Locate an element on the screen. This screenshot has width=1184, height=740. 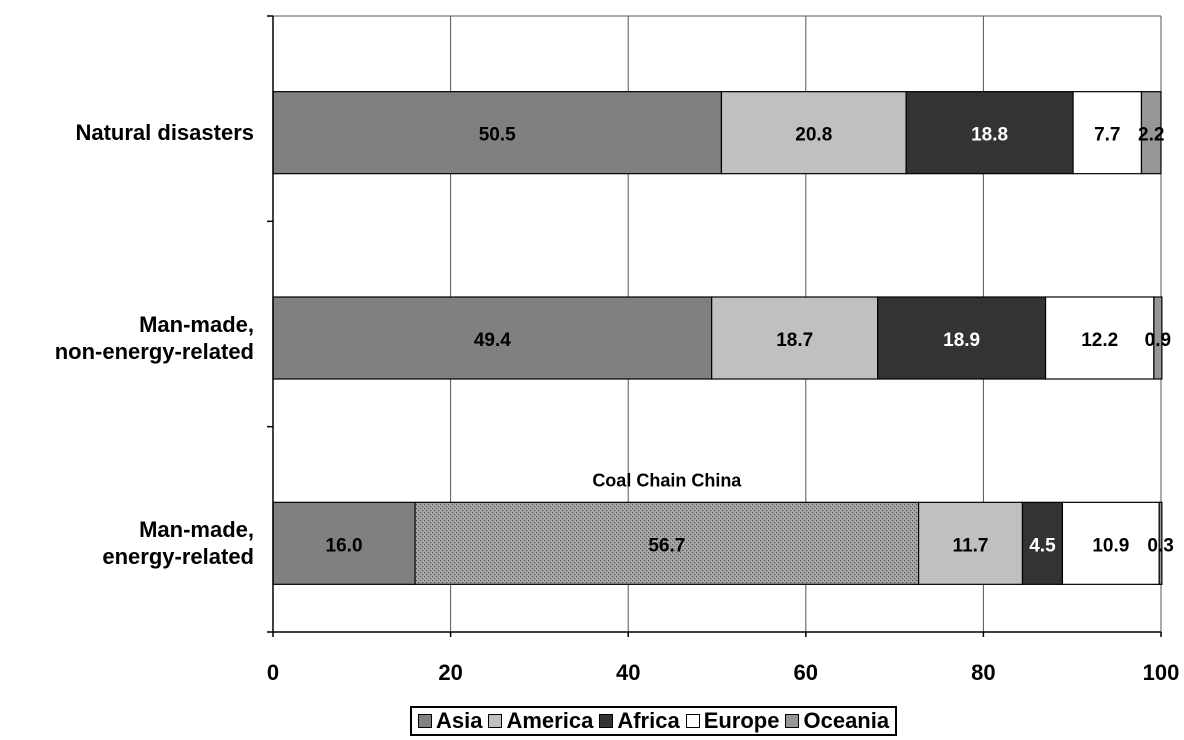
data-label: 11.7 is located at coordinates (971, 545).